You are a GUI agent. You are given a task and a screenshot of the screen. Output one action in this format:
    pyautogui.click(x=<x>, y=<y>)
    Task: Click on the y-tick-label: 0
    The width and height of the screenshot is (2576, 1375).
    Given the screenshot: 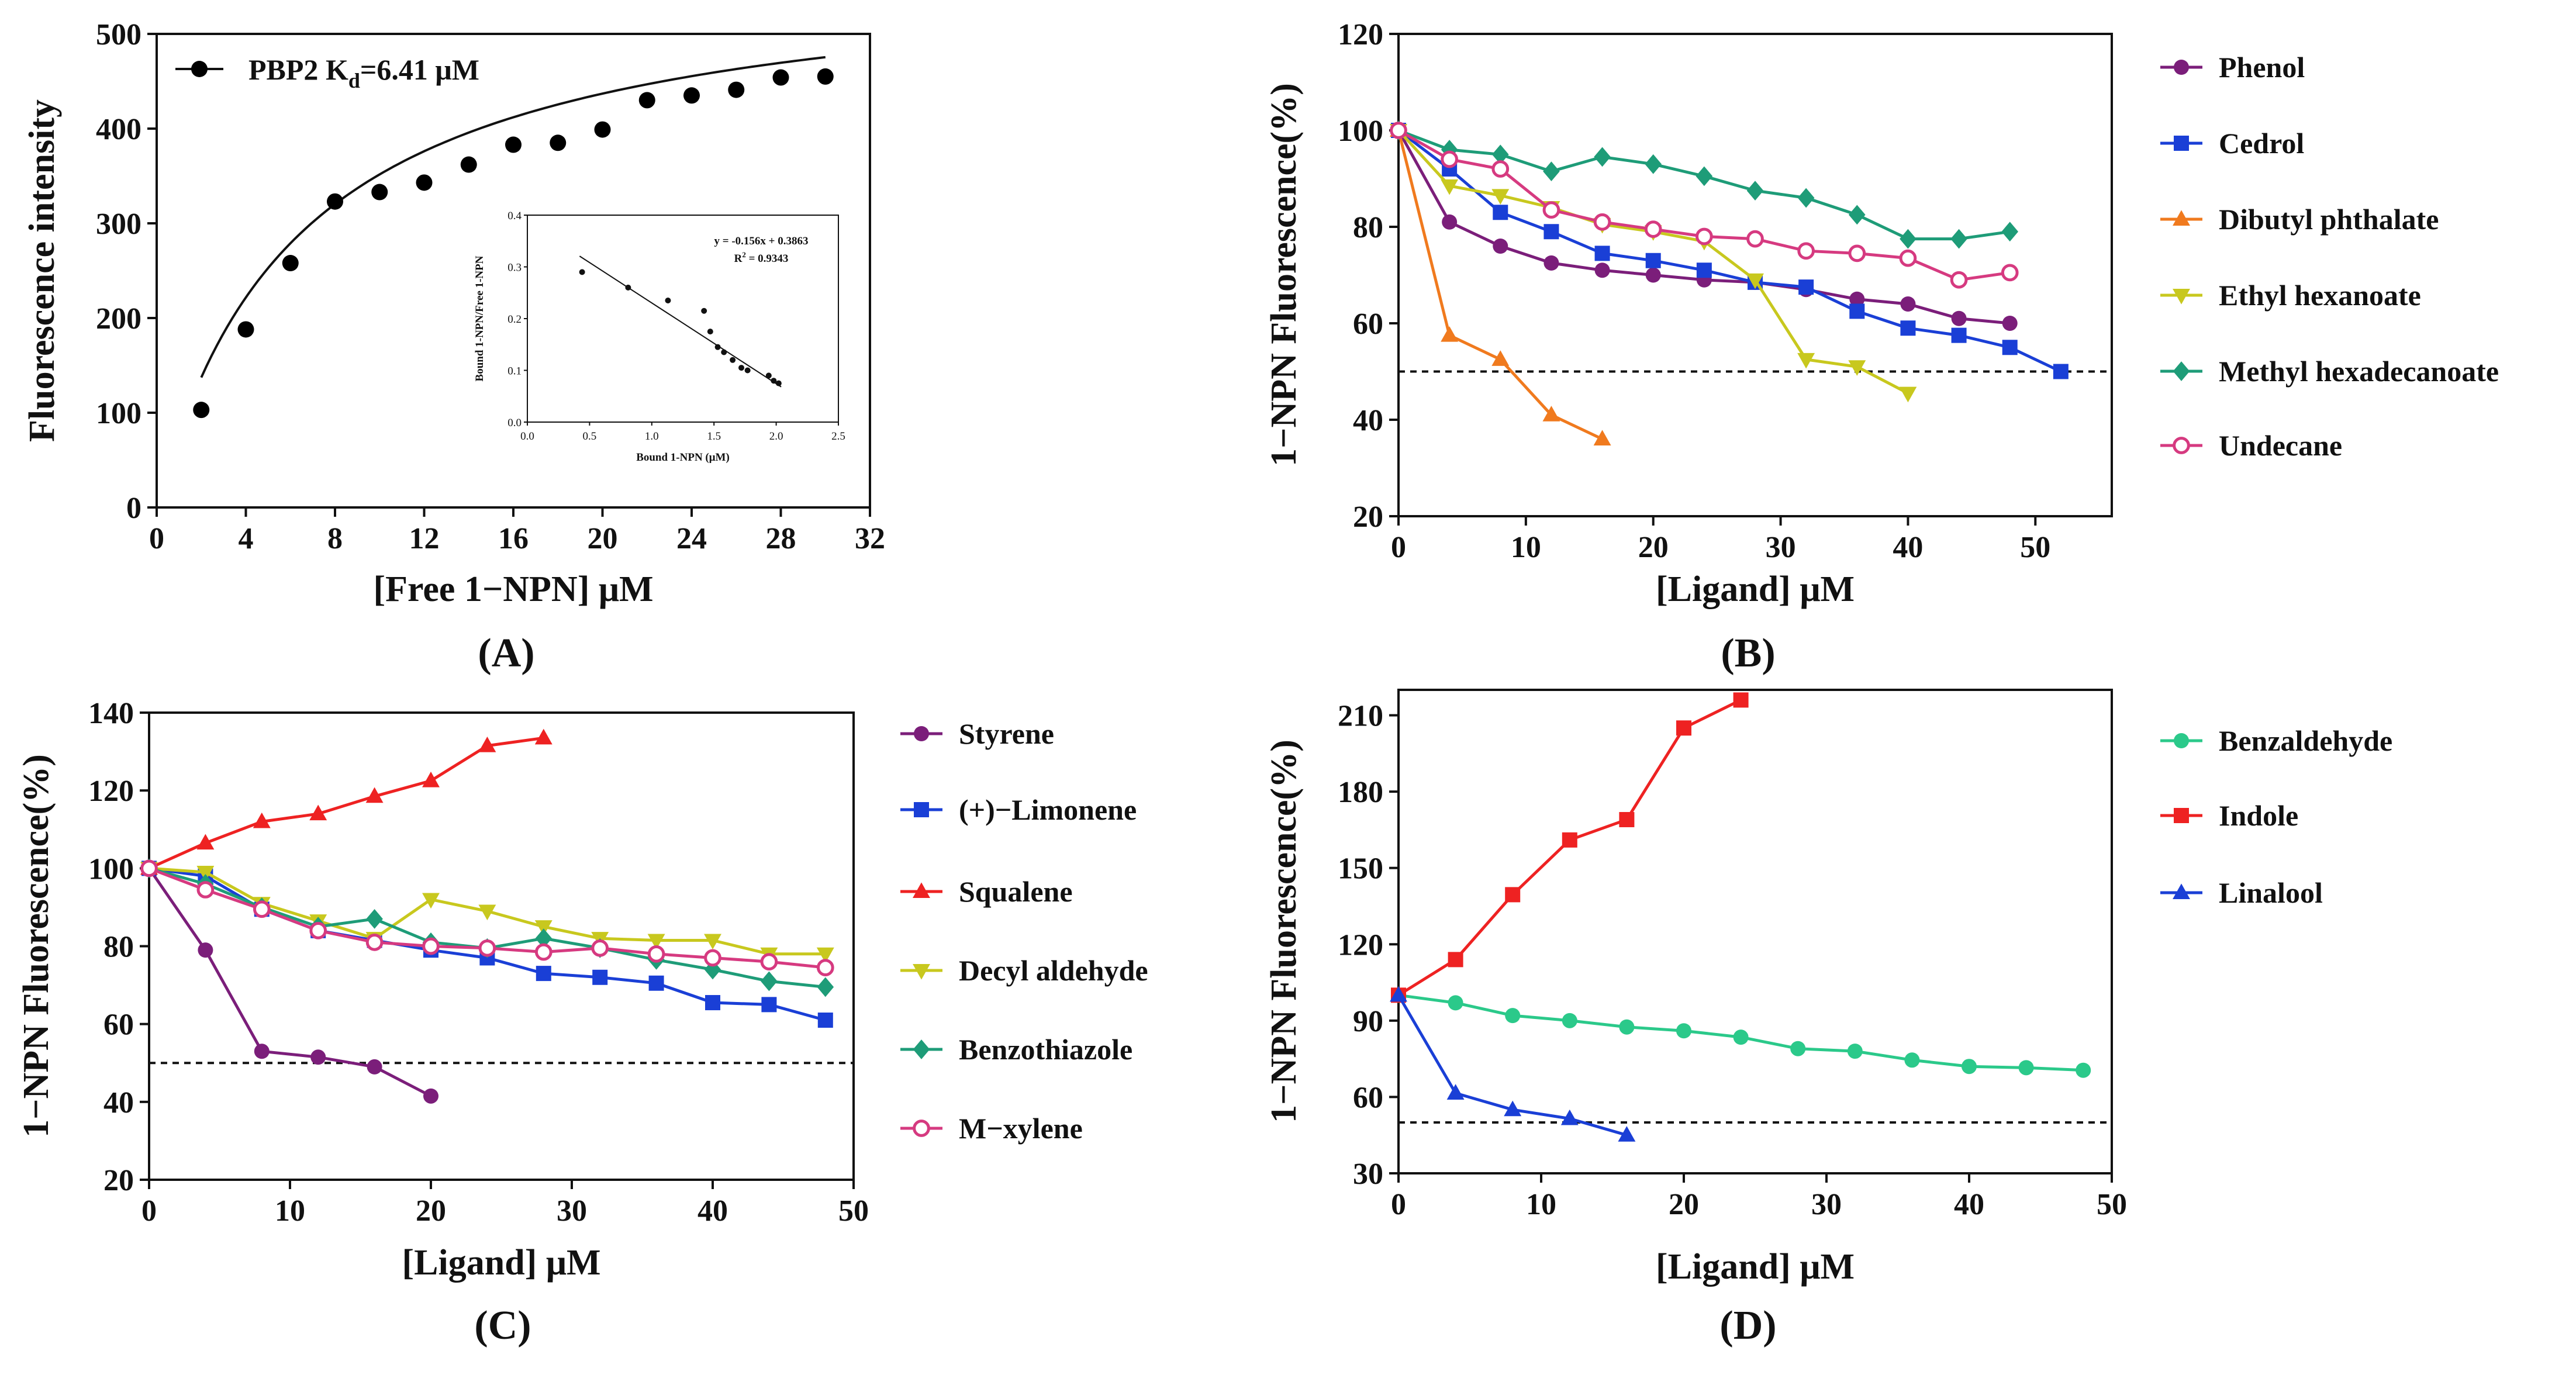 What is the action you would take?
    pyautogui.click(x=133, y=508)
    